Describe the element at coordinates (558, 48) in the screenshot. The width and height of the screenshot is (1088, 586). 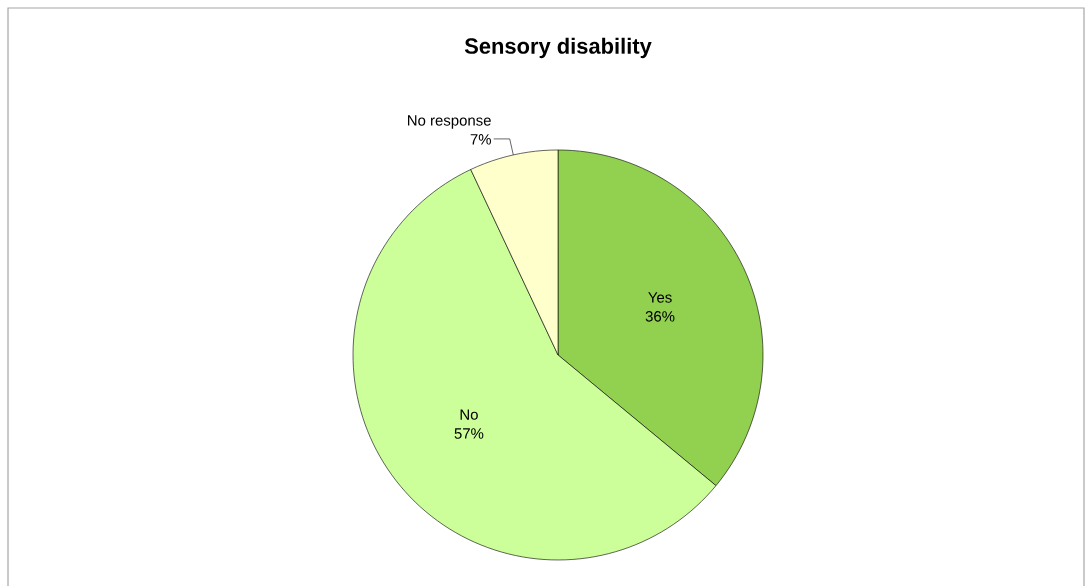
I see `chart-title: Sensory disability` at that location.